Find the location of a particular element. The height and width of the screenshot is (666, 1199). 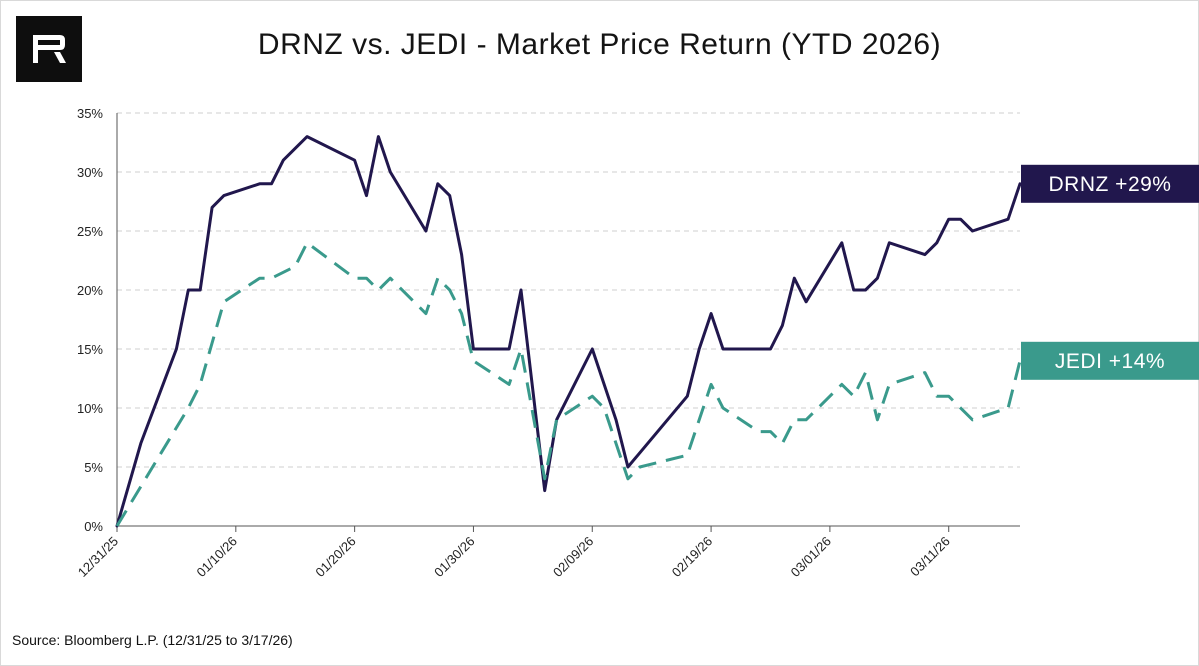

y-tick-label: 5% is located at coordinates (93, 467).